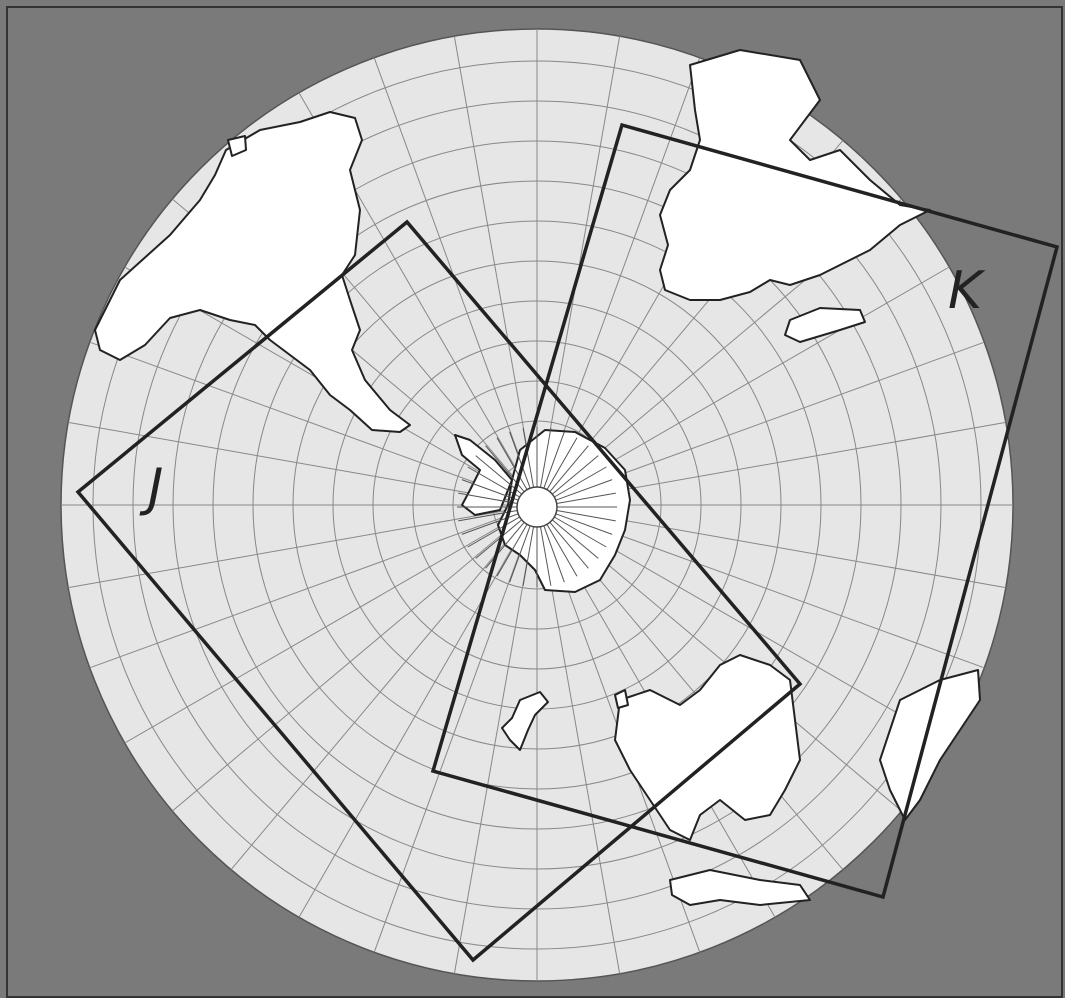  I want to click on asia, so click(930, 745).